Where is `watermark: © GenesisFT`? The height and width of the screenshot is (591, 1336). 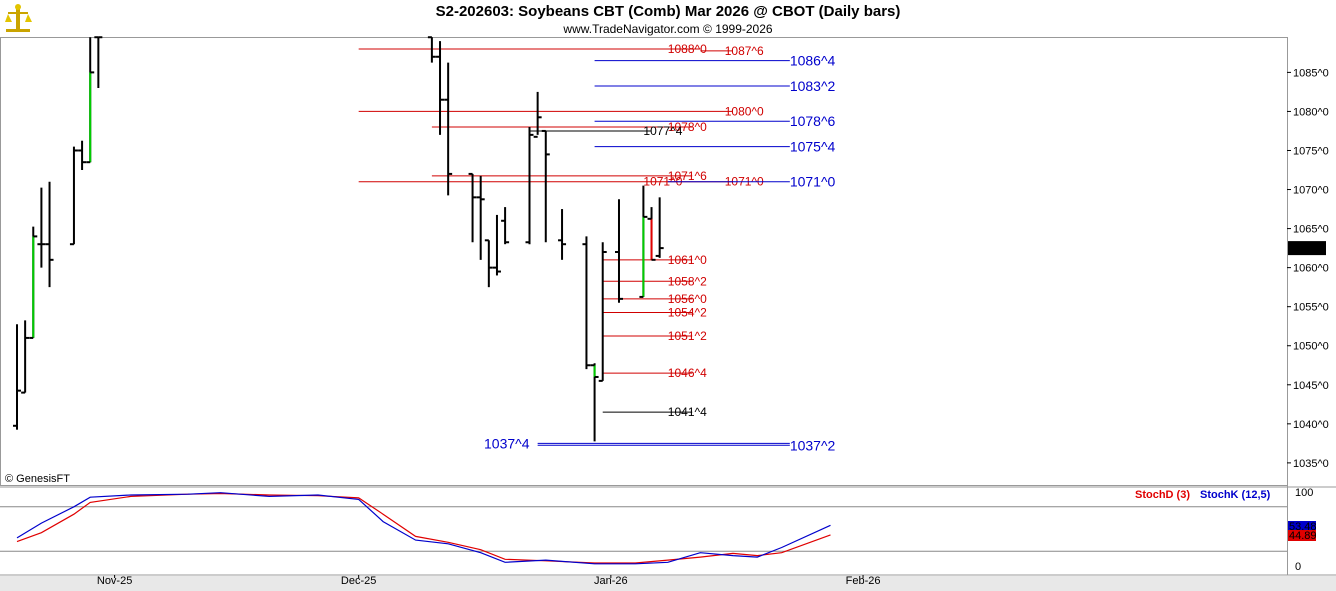
watermark: © GenesisFT is located at coordinates (37, 479).